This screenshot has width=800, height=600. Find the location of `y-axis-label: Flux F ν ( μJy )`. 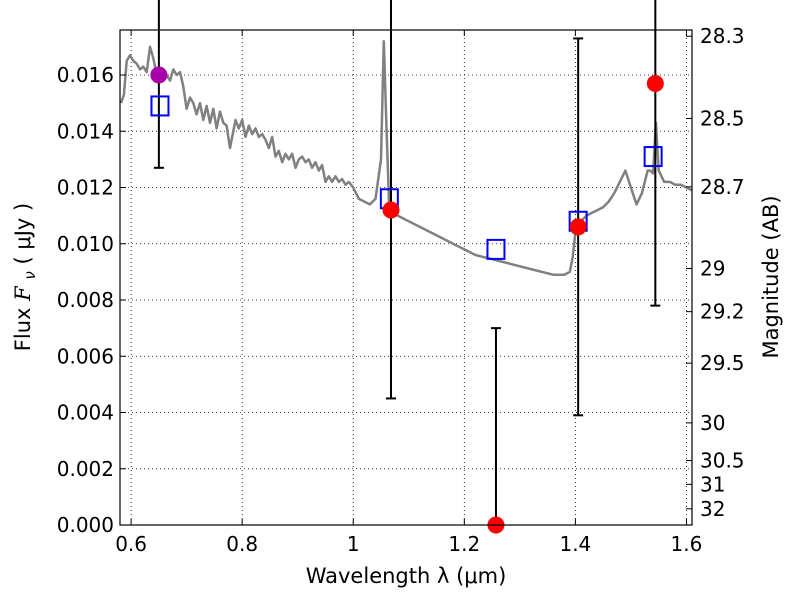

y-axis-label: Flux F ν ( μJy ) is located at coordinates (25, 277).